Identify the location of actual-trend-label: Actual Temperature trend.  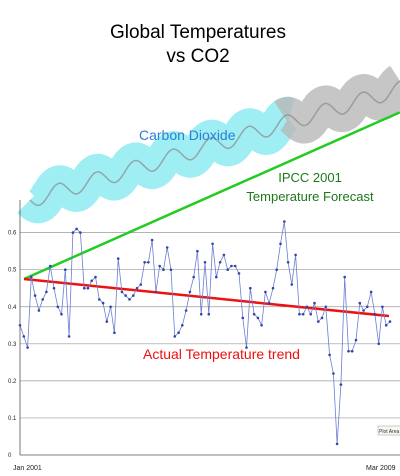
(221, 354).